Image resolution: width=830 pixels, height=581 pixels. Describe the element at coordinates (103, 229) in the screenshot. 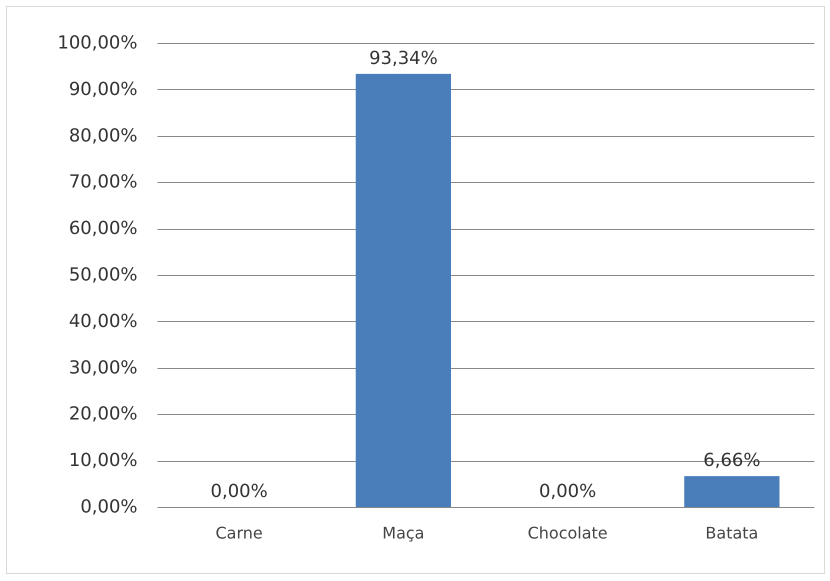

I see `y-tick-label: 60,00%` at that location.